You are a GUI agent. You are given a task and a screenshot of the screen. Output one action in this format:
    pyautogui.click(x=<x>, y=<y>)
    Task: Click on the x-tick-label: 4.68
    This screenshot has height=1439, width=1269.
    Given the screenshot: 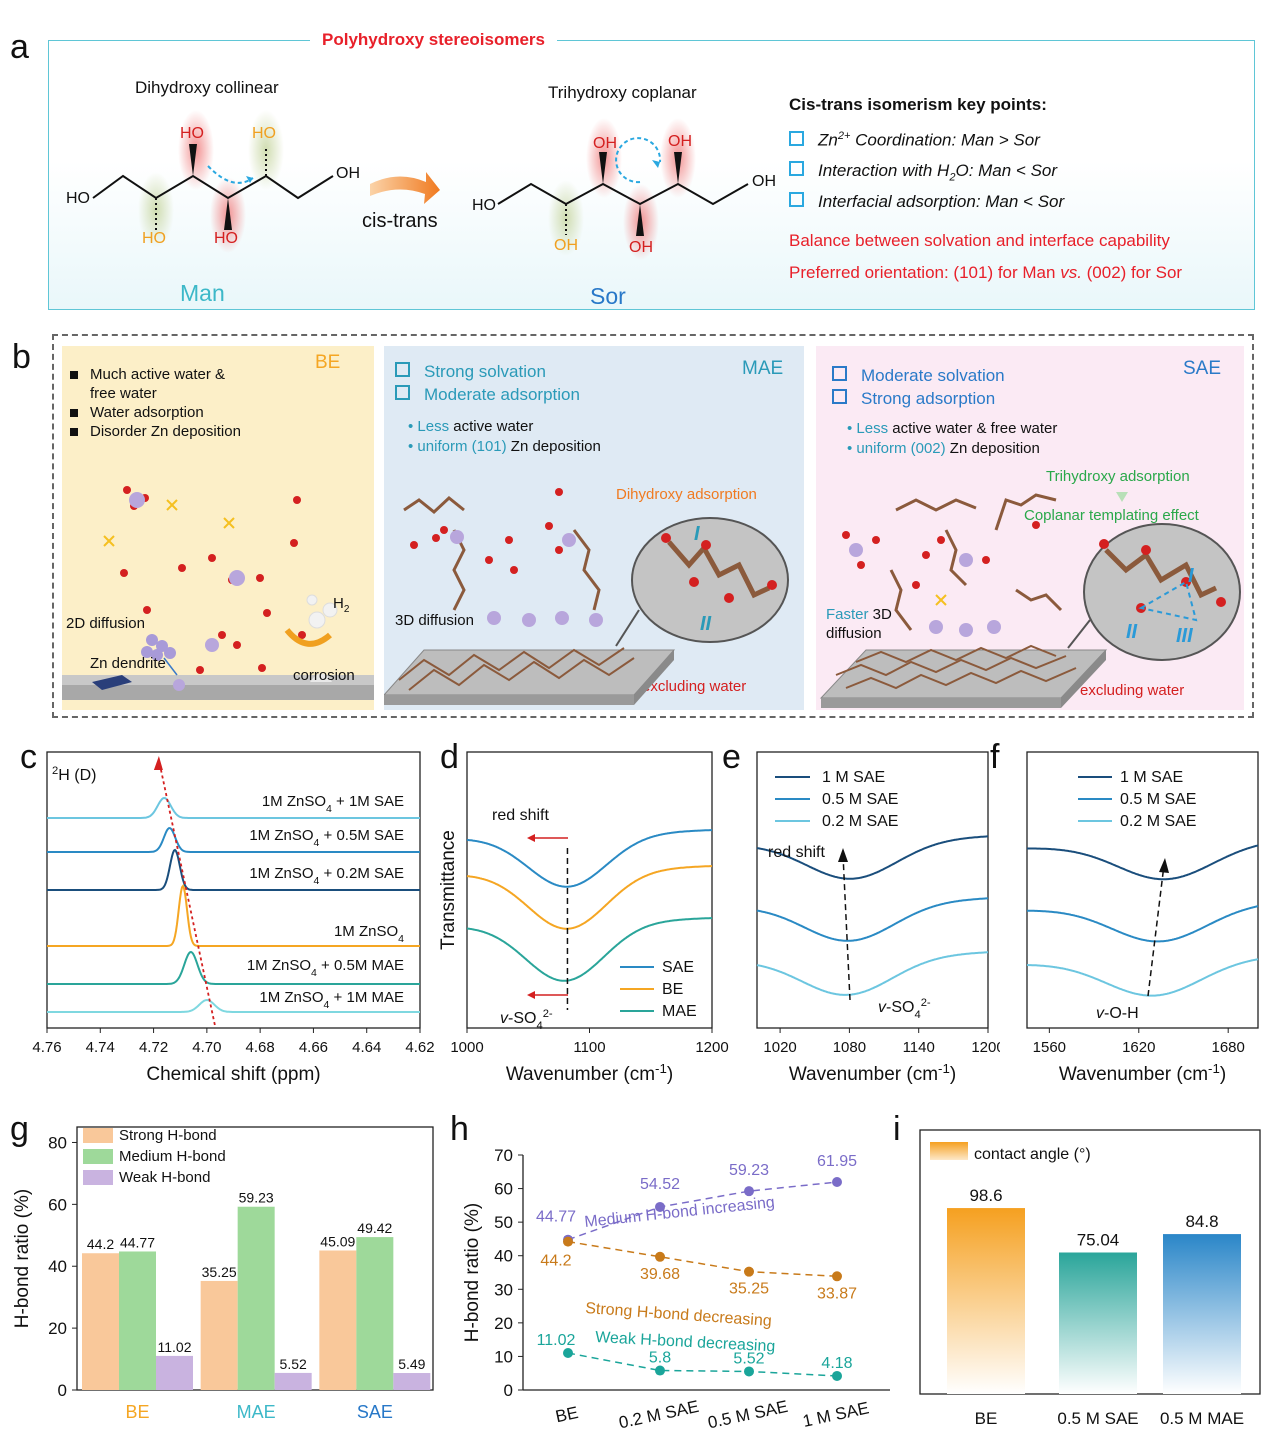 What is the action you would take?
    pyautogui.click(x=260, y=1047)
    